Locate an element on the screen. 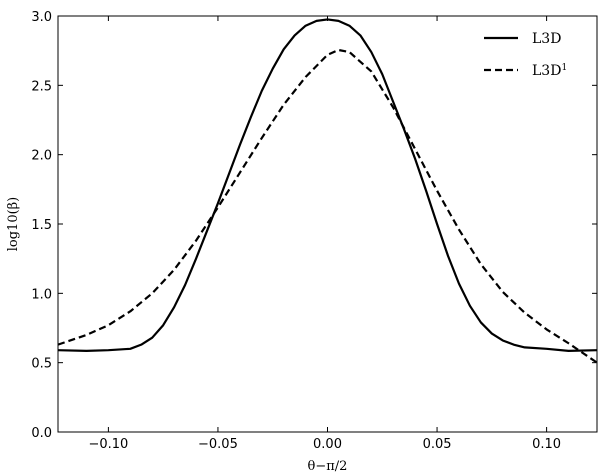 The width and height of the screenshot is (600, 476). x-tick-label: 0.10 is located at coordinates (546, 444).